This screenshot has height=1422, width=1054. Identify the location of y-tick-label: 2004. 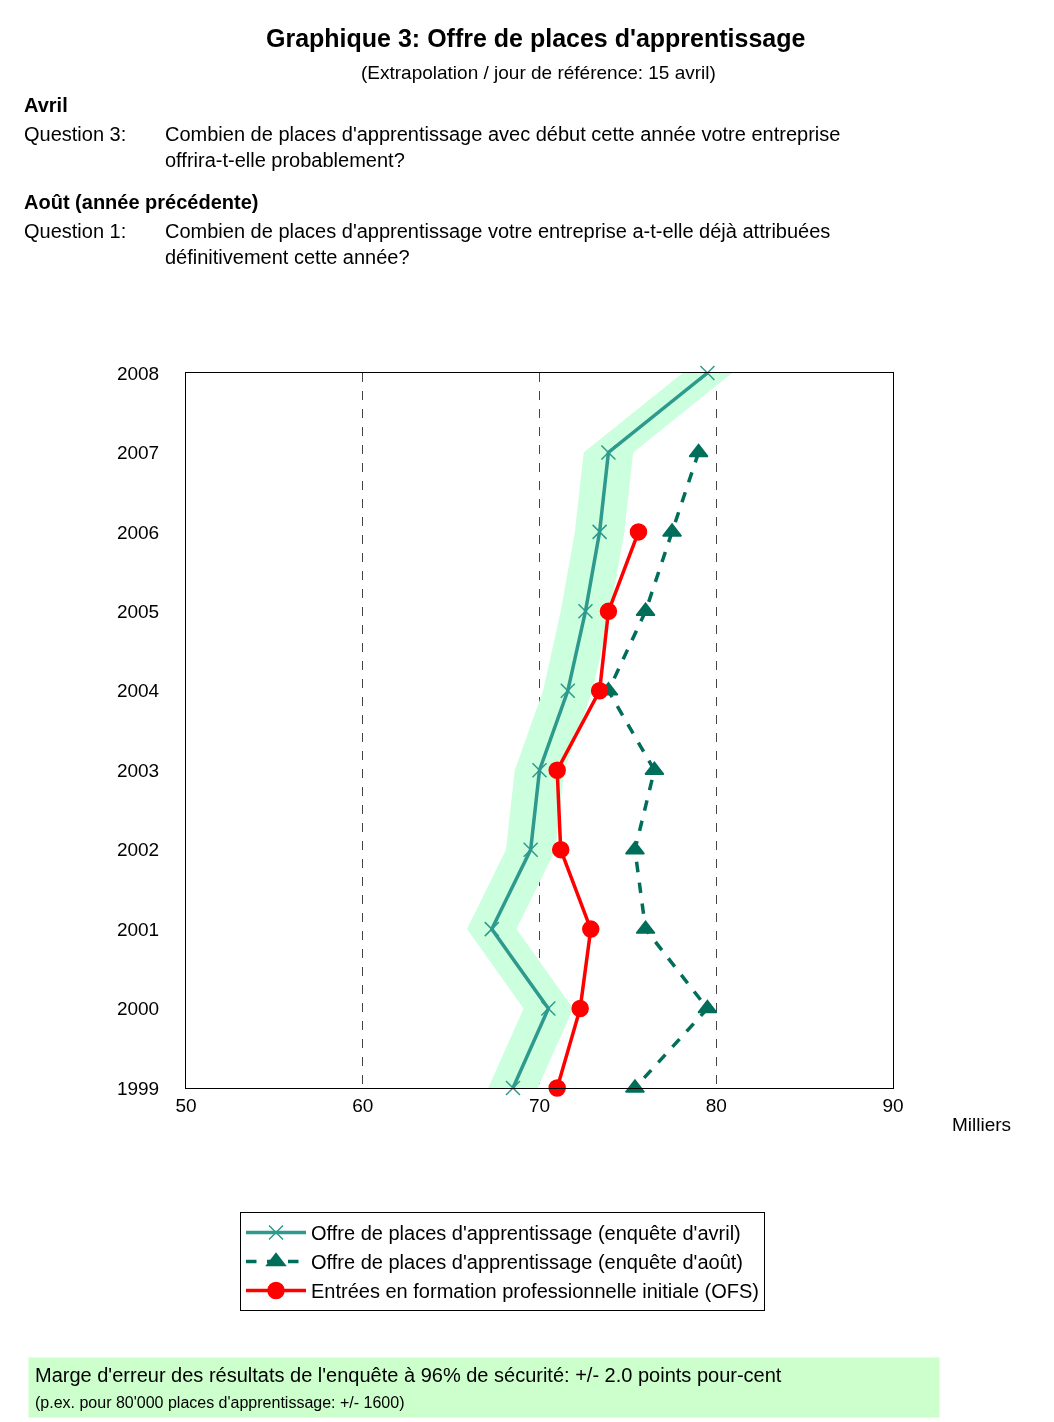
(138, 691).